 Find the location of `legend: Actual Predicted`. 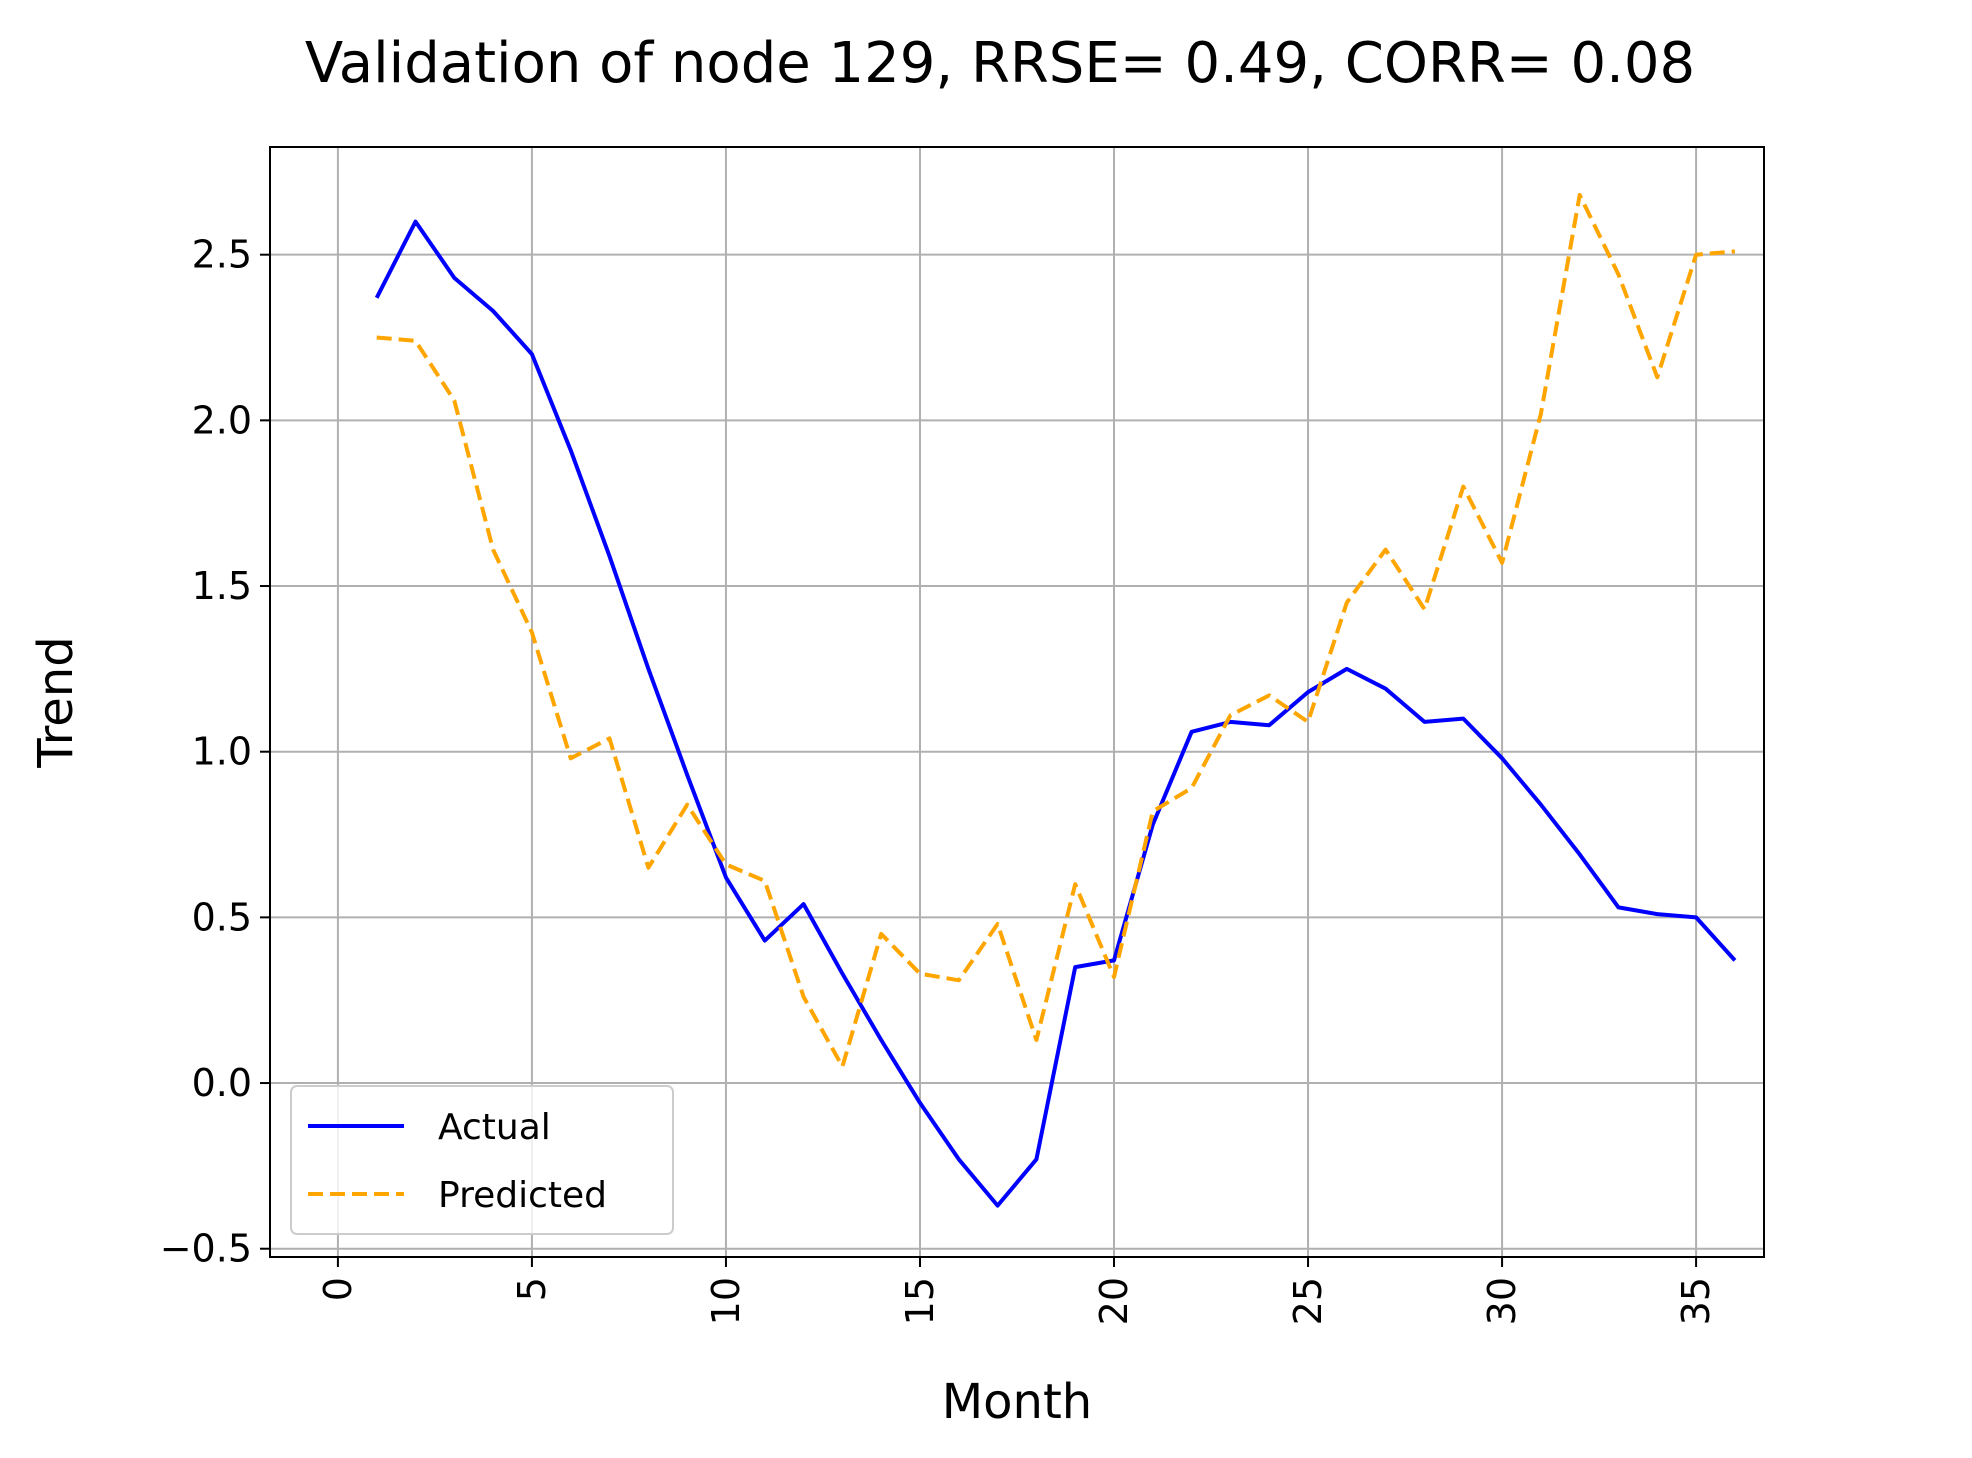

legend: Actual Predicted is located at coordinates (482, 1160).